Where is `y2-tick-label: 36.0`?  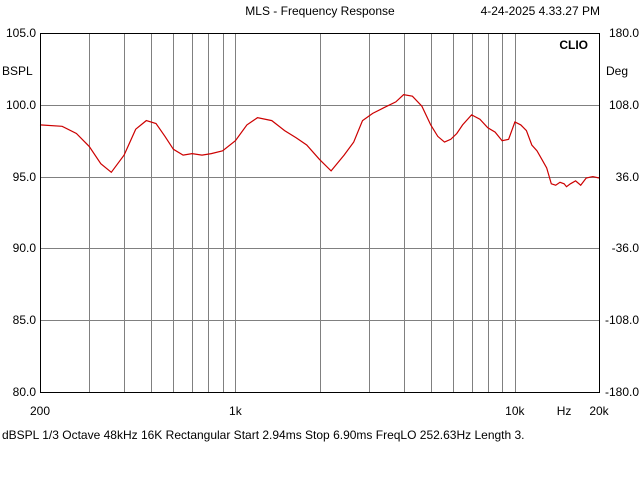 y2-tick-label: 36.0 is located at coordinates (627, 176).